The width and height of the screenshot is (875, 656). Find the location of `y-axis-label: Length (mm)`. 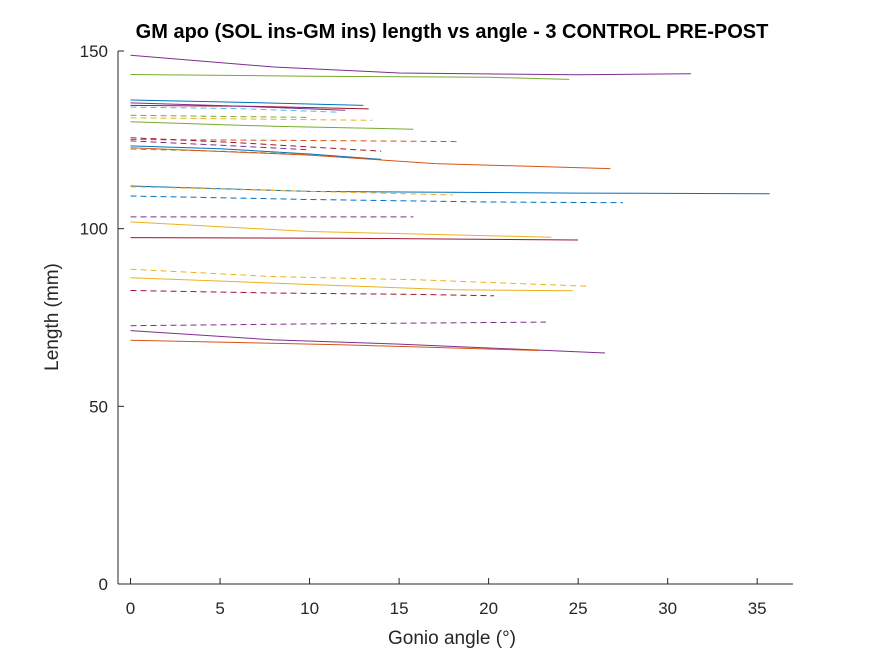

y-axis-label: Length (mm) is located at coordinates (52, 317).